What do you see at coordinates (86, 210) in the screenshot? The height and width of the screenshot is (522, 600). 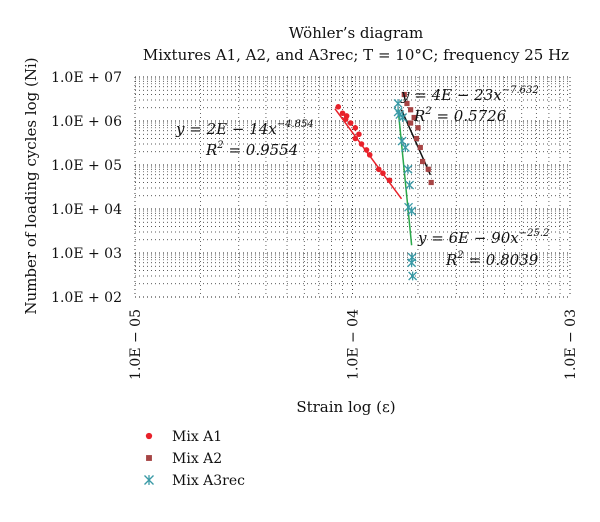 I see `y-tick-label: 1.0E + 04` at bounding box center [86, 210].